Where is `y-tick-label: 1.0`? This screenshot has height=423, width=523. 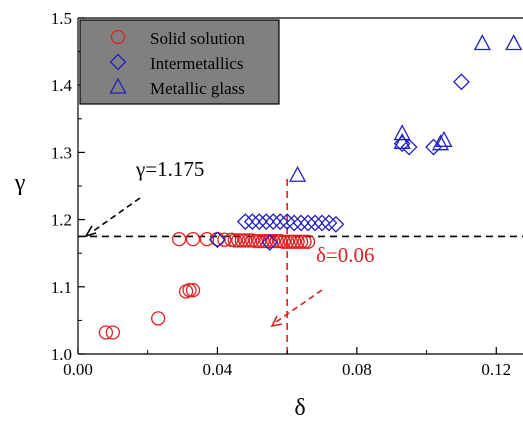 y-tick-label: 1.0 is located at coordinates (61, 354).